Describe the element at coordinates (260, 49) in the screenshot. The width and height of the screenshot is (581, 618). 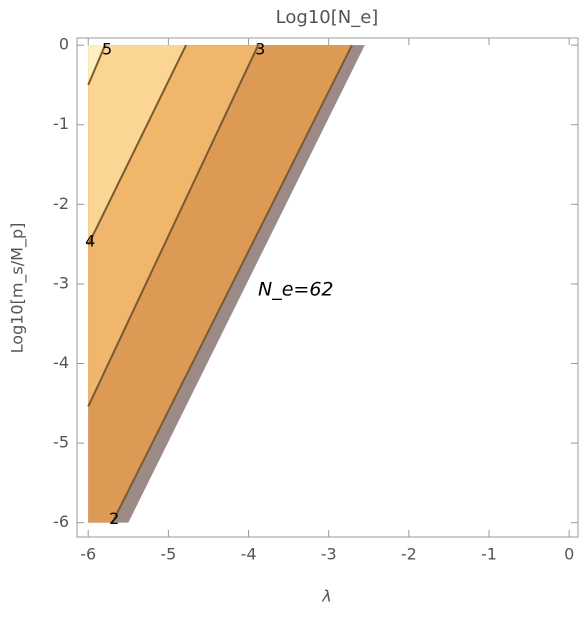
I see `contour-label: 3` at that location.